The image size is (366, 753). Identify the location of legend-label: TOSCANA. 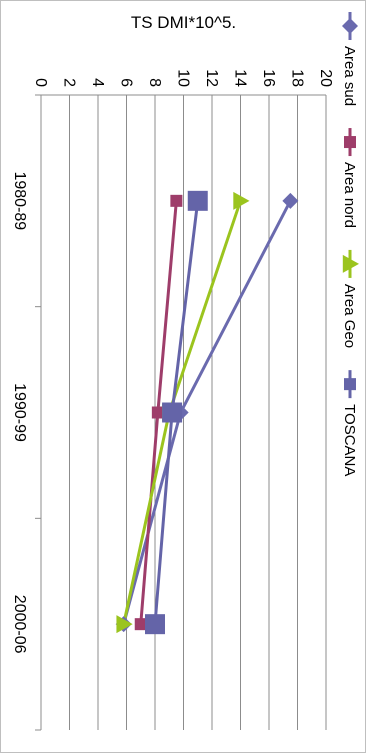
(349, 440).